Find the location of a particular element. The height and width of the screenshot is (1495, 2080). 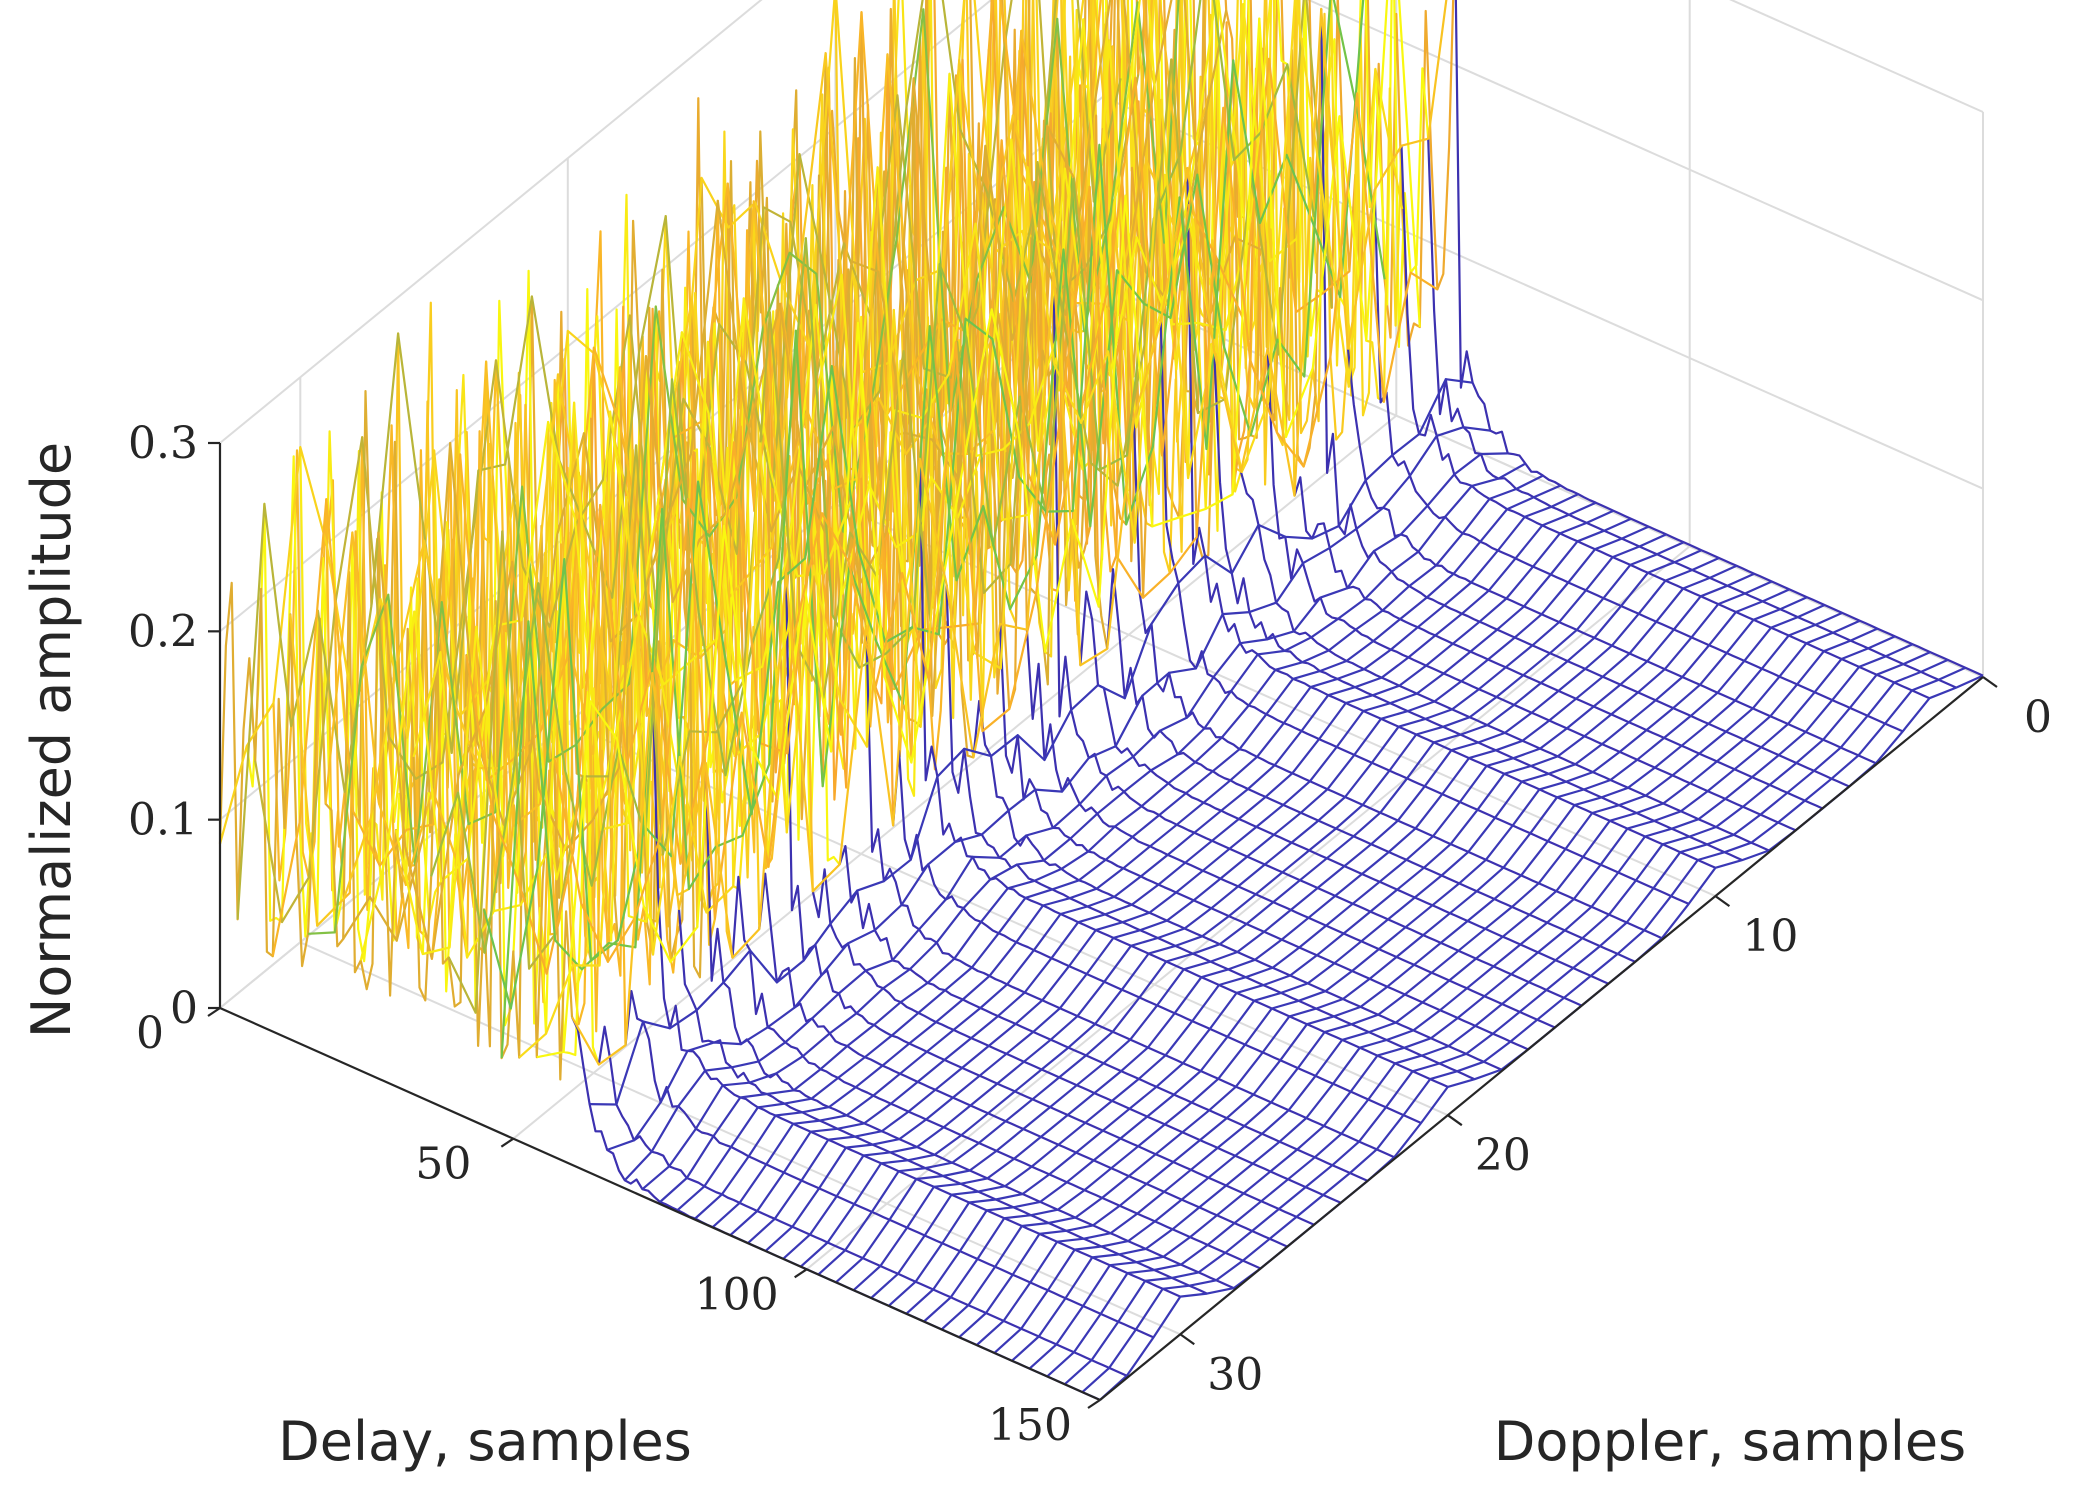

z-tick-label-2: 0.2 is located at coordinates (163, 631).